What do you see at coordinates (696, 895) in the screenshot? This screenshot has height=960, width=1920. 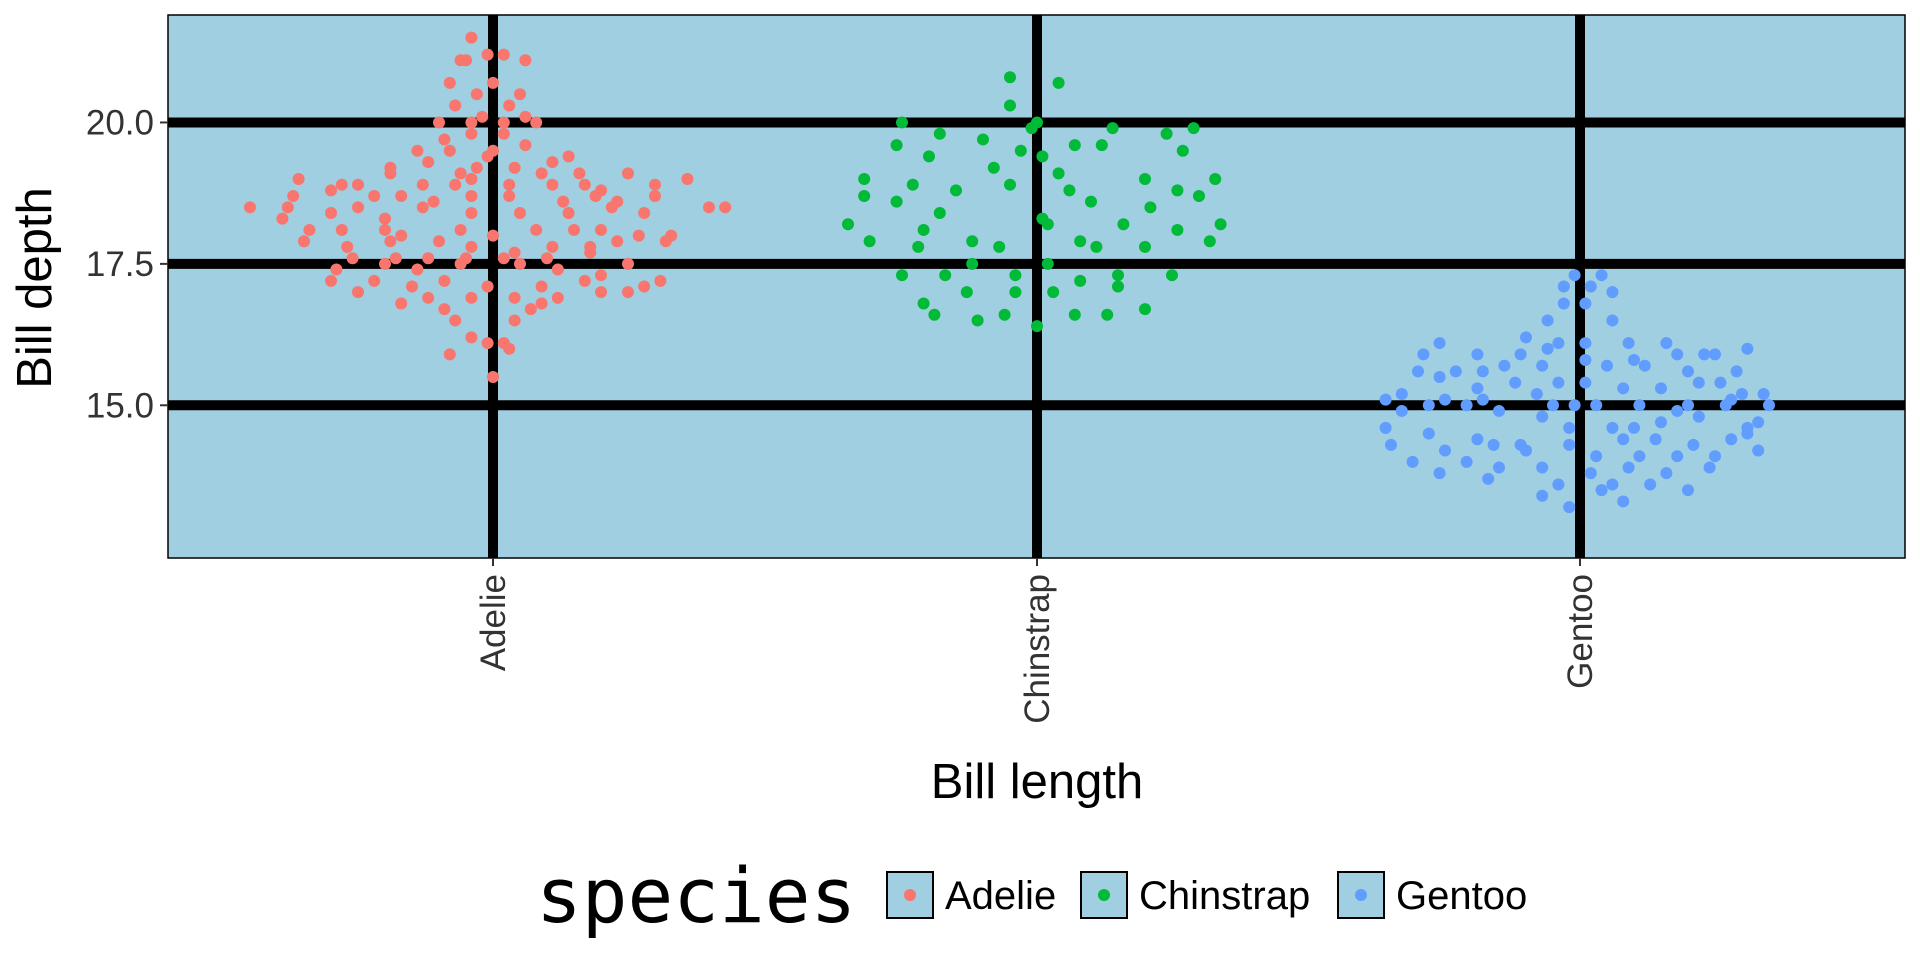 I see `legend-title: species` at bounding box center [696, 895].